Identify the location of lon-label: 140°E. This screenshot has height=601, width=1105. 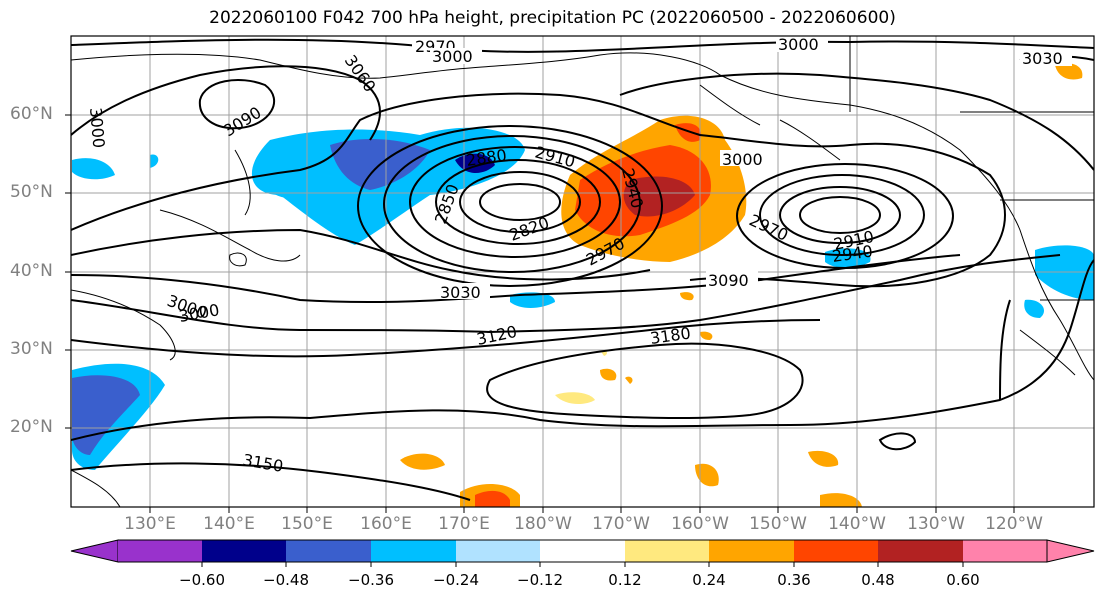
(229, 524).